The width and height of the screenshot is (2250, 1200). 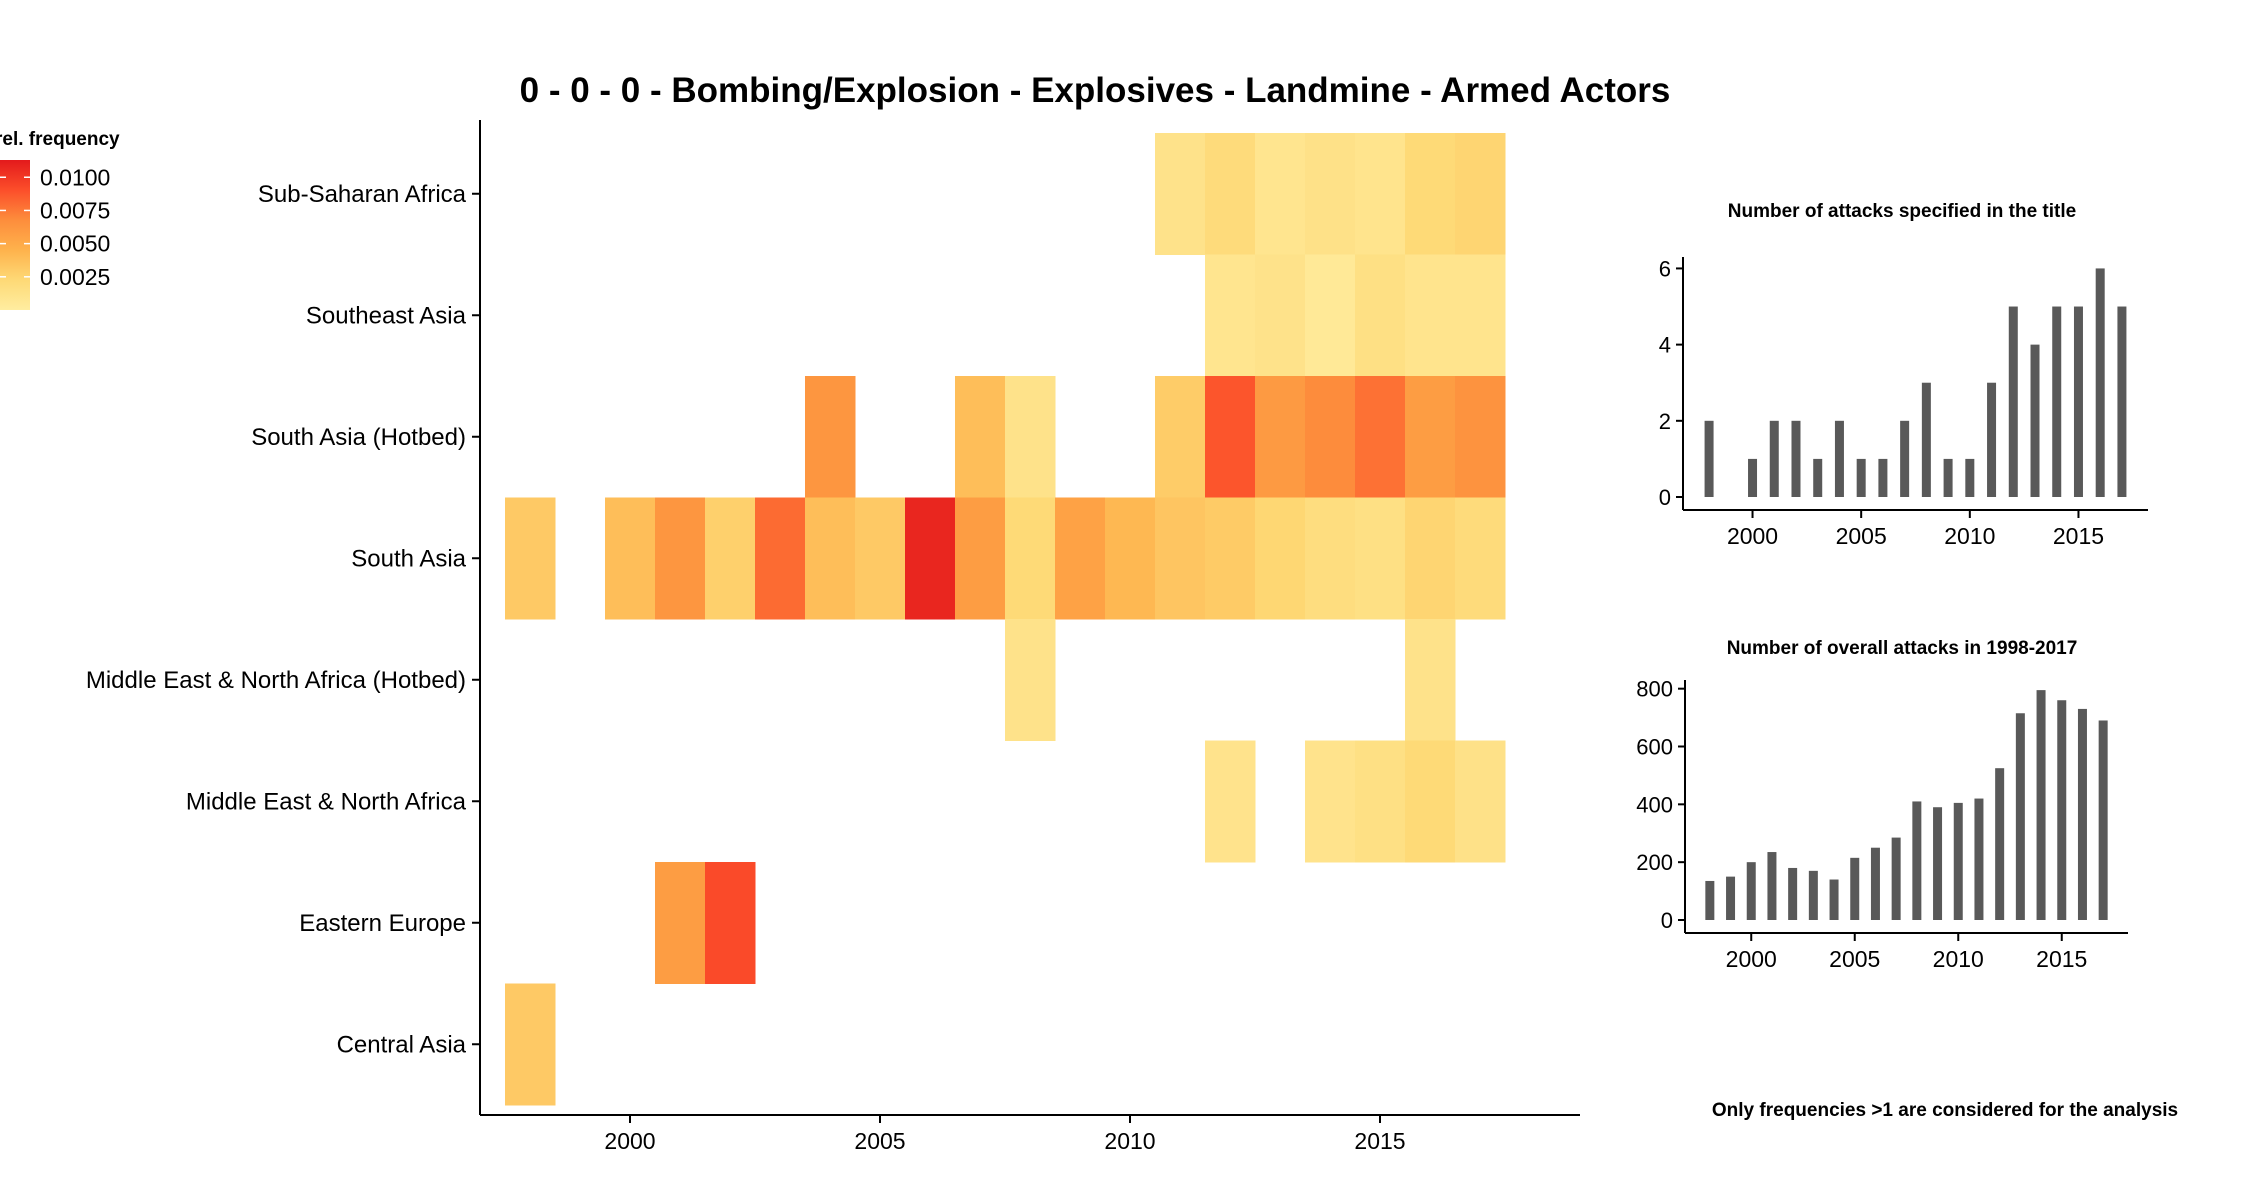 I want to click on heatmap-x-tick-label: 2015, so click(x=1379, y=1141).